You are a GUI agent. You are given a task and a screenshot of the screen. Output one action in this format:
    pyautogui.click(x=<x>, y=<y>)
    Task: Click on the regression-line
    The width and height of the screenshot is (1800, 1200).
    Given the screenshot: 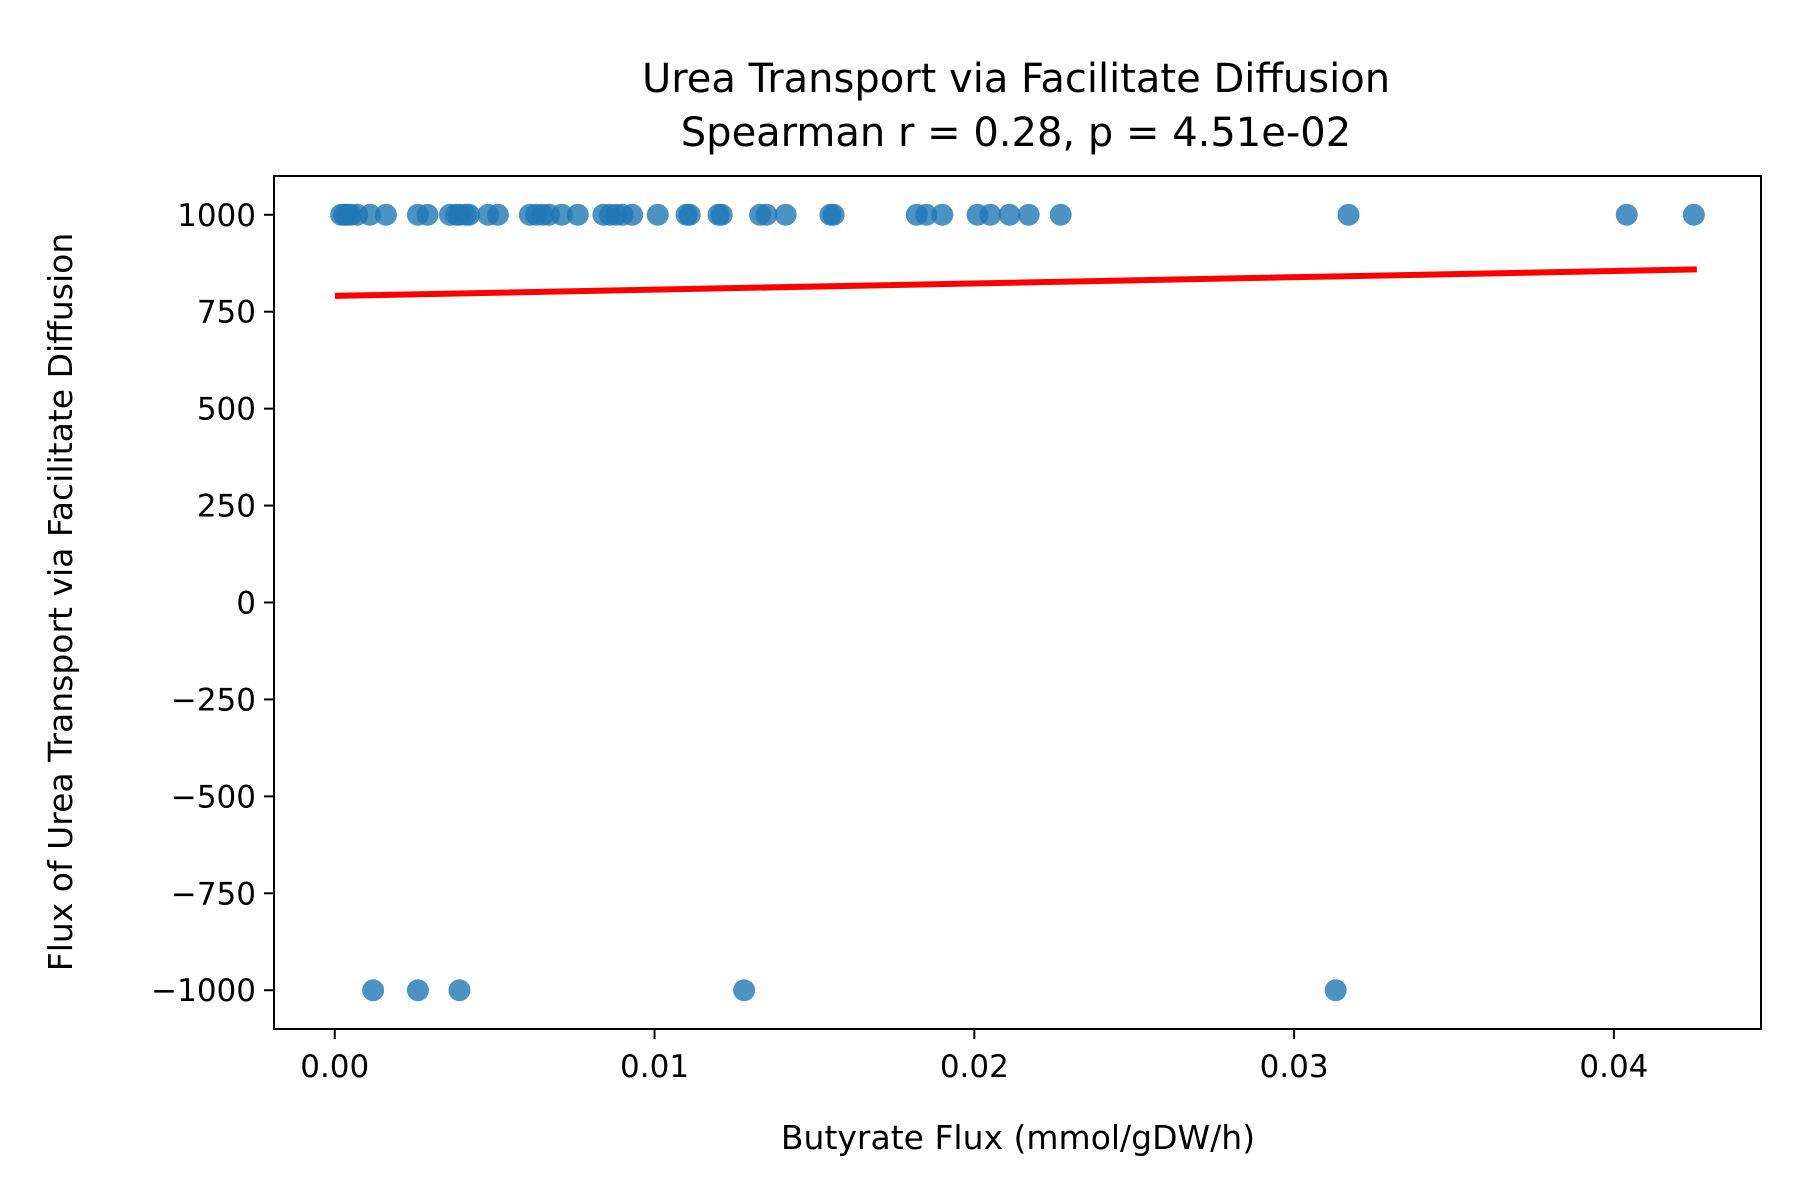 What is the action you would take?
    pyautogui.click(x=1015, y=282)
    